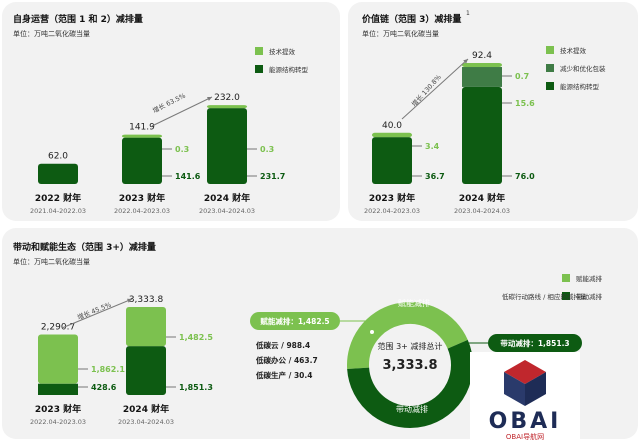 The image size is (640, 441). What do you see at coordinates (425, 91) in the screenshot?
I see `growth-label: 增长 130.8%` at bounding box center [425, 91].